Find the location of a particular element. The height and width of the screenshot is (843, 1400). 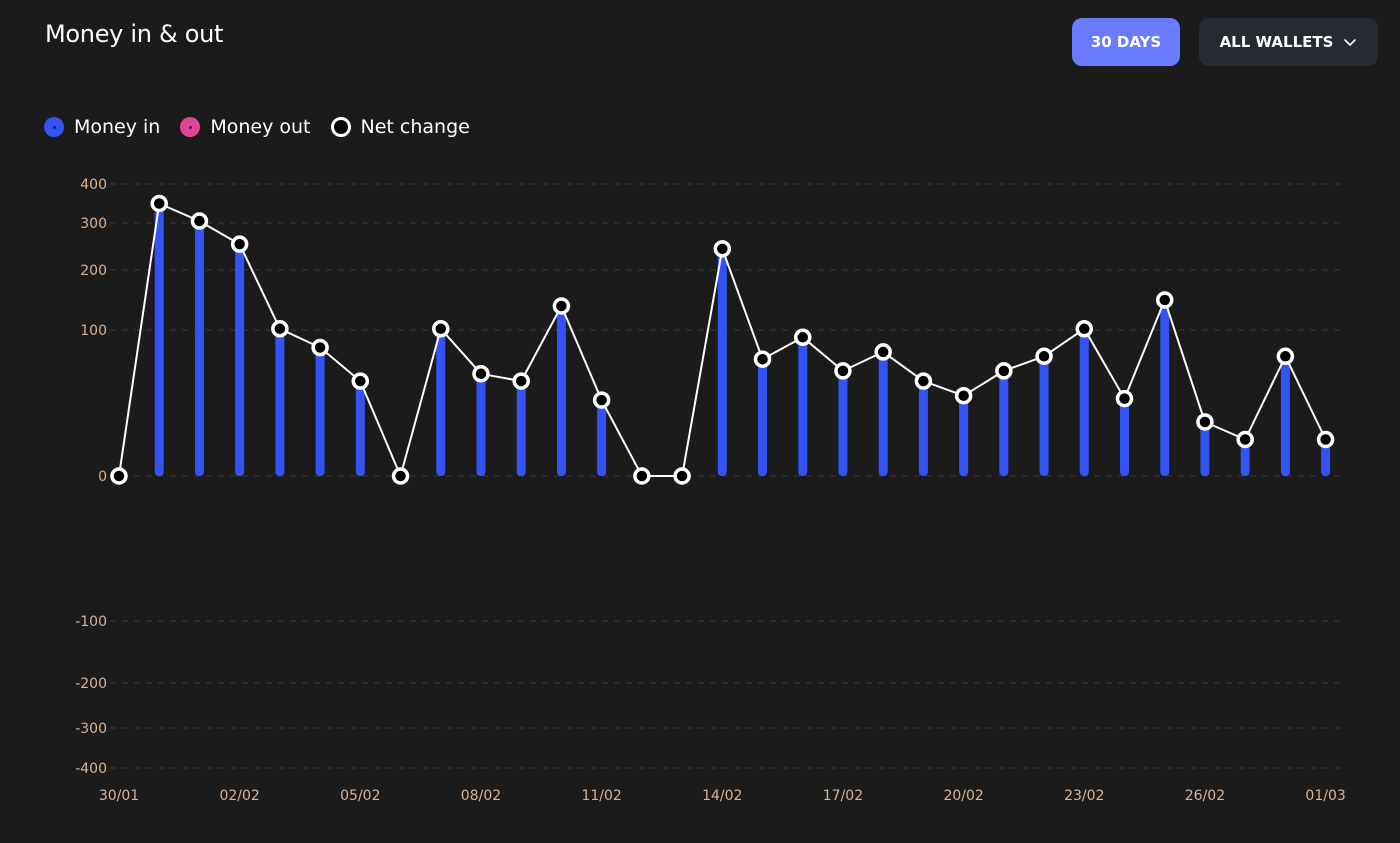

chart-title: Money in & out is located at coordinates (134, 34).